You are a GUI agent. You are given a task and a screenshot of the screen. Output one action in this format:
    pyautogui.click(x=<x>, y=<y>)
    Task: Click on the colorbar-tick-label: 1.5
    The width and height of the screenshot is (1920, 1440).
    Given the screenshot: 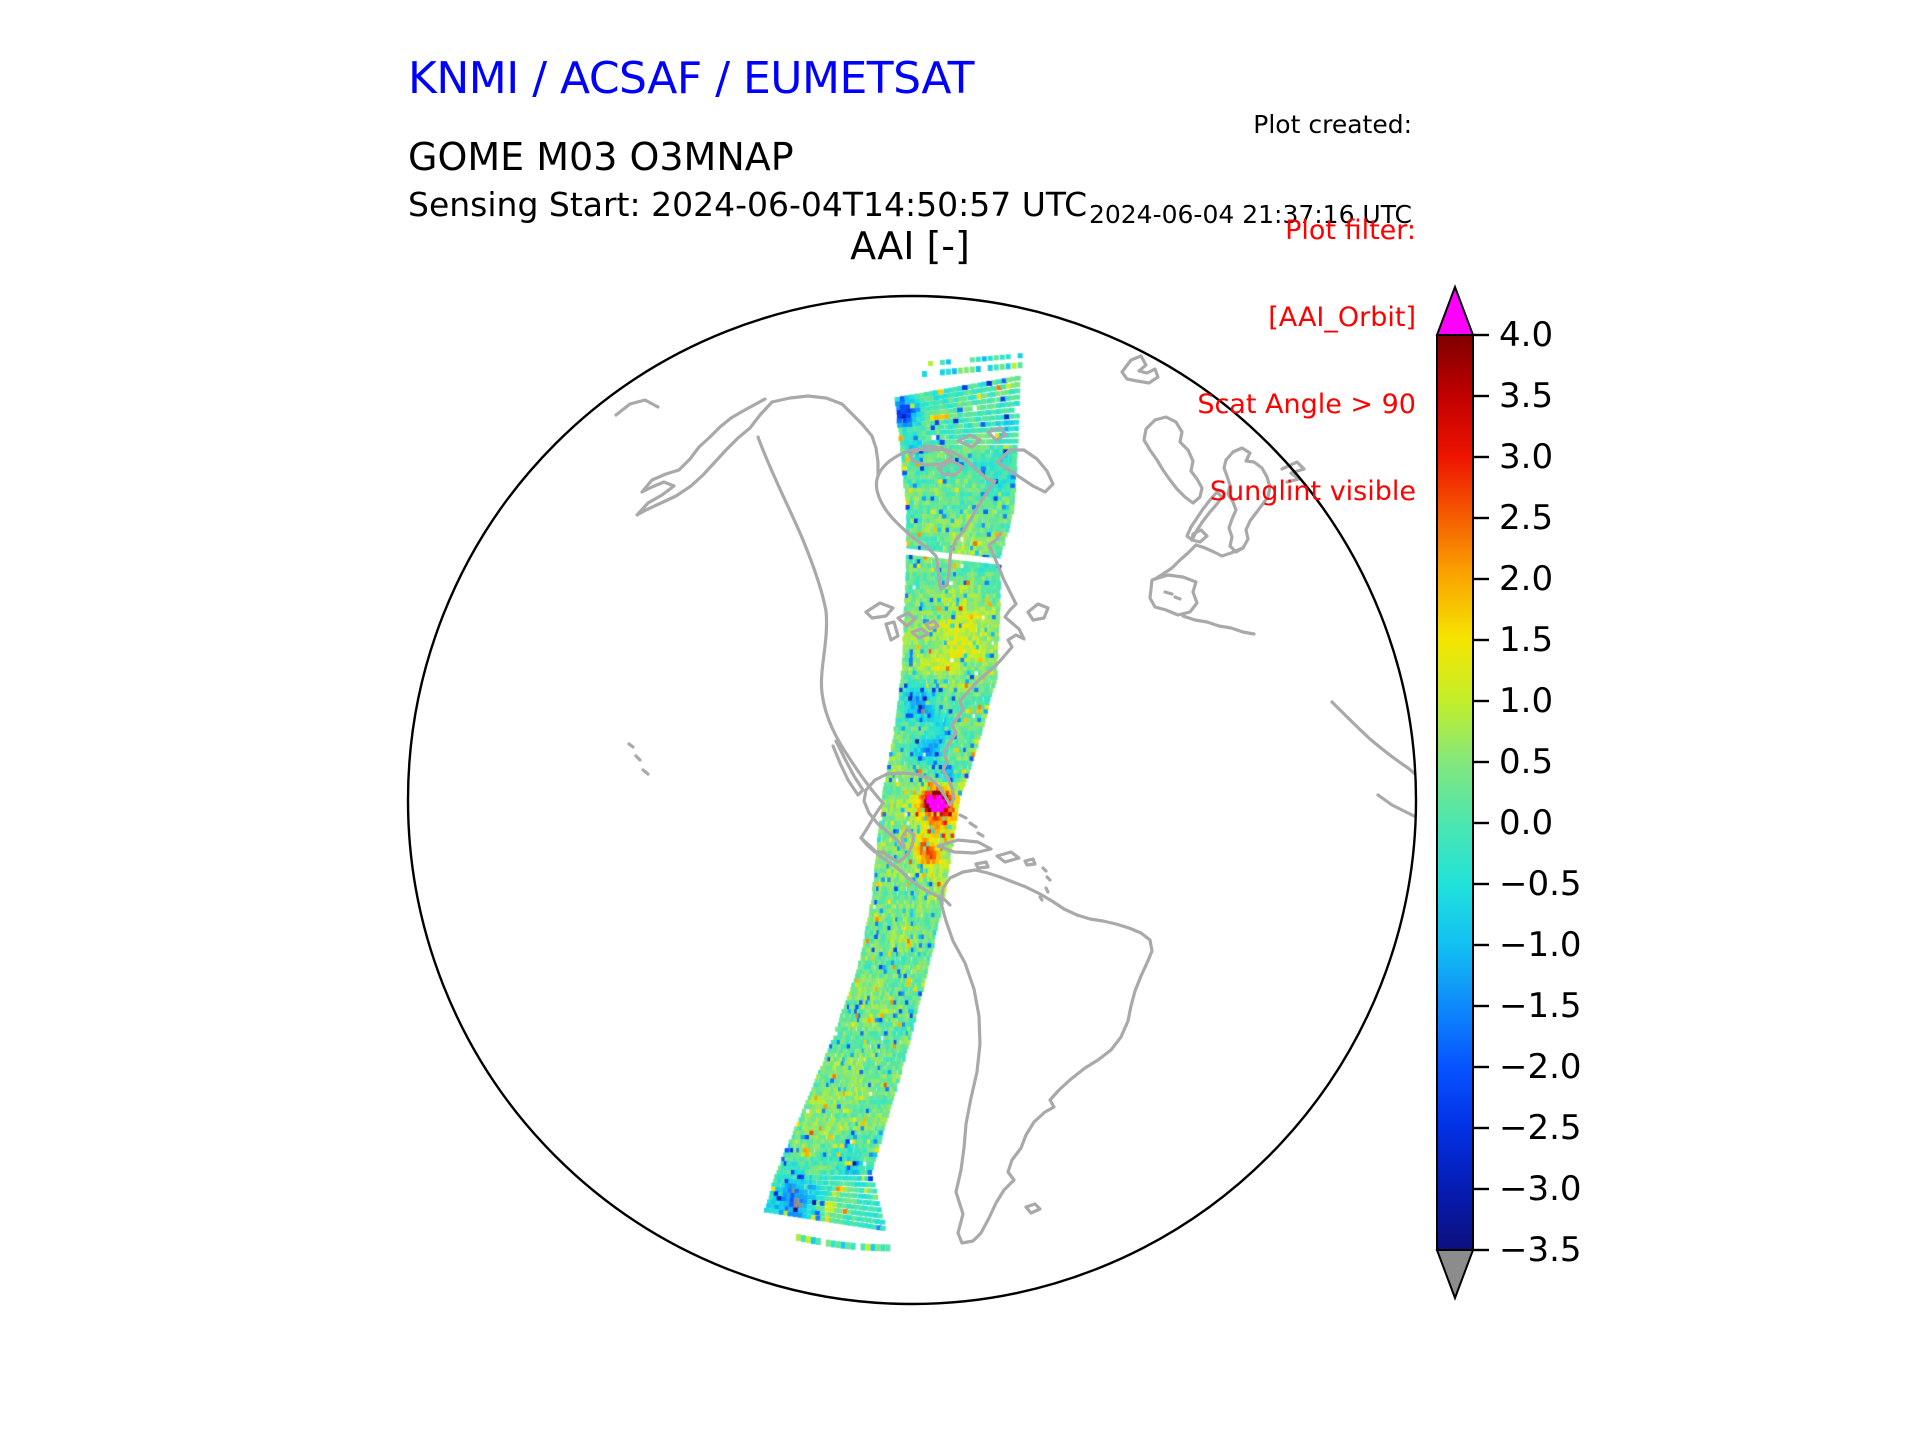 What is the action you would take?
    pyautogui.click(x=1526, y=640)
    